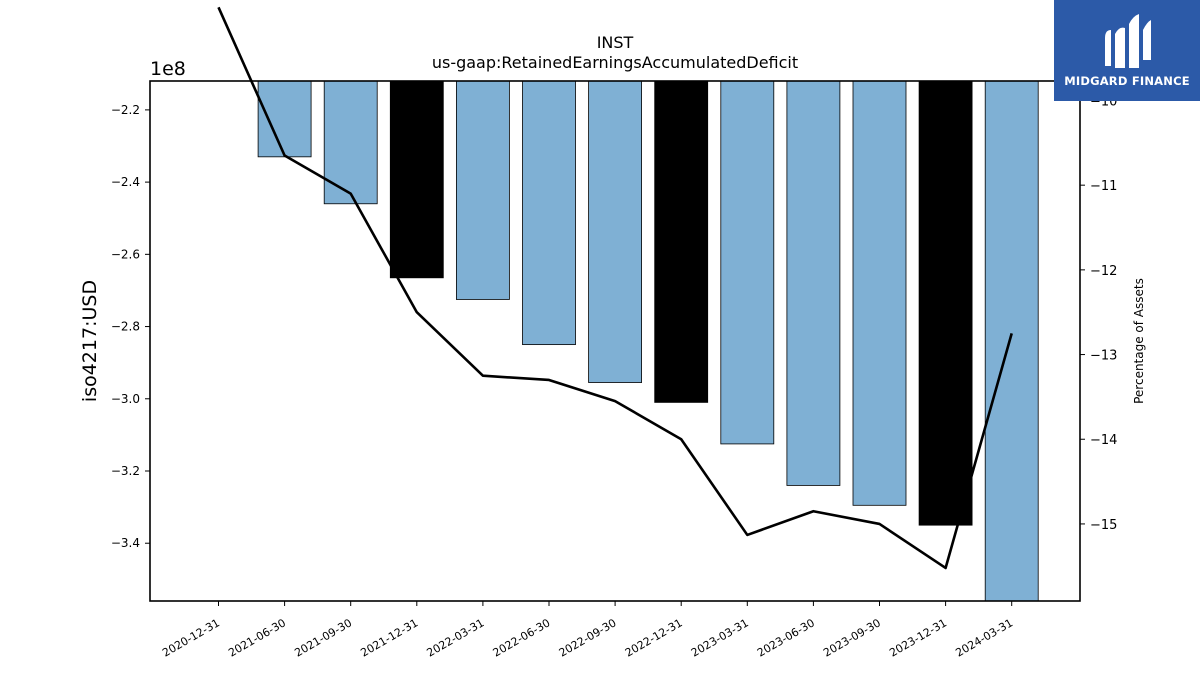 The height and width of the screenshot is (675, 1200). I want to click on logo-text: MIDGARD FINANCE, so click(1127, 81).